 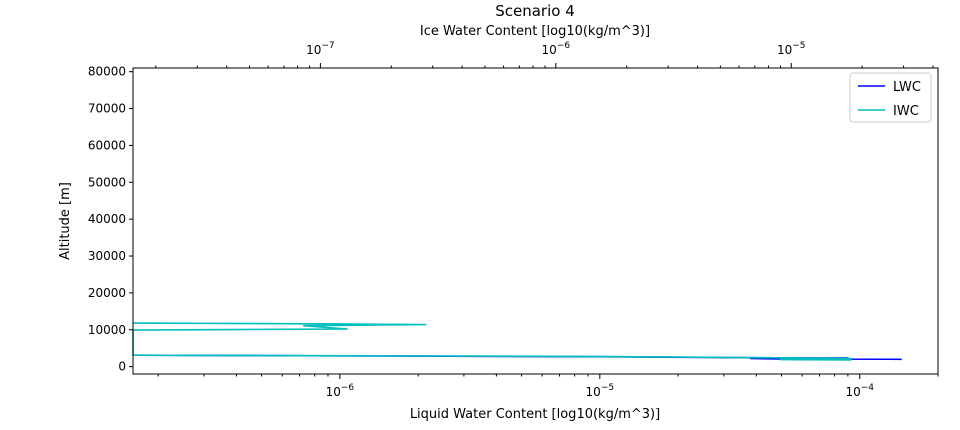 I want to click on x2-tick-label: 10⁻⁵, so click(x=791, y=49).